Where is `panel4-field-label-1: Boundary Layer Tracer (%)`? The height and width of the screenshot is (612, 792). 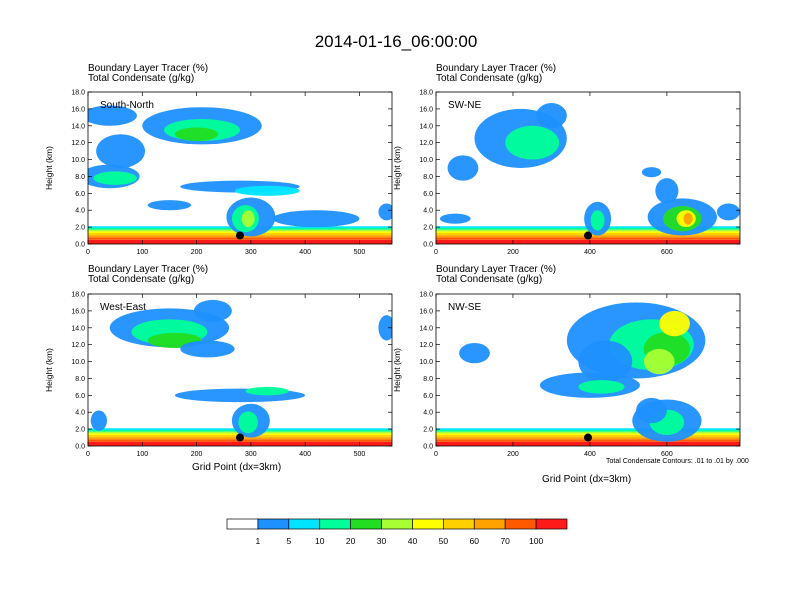 panel4-field-label-1: Boundary Layer Tracer (%) is located at coordinates (496, 269).